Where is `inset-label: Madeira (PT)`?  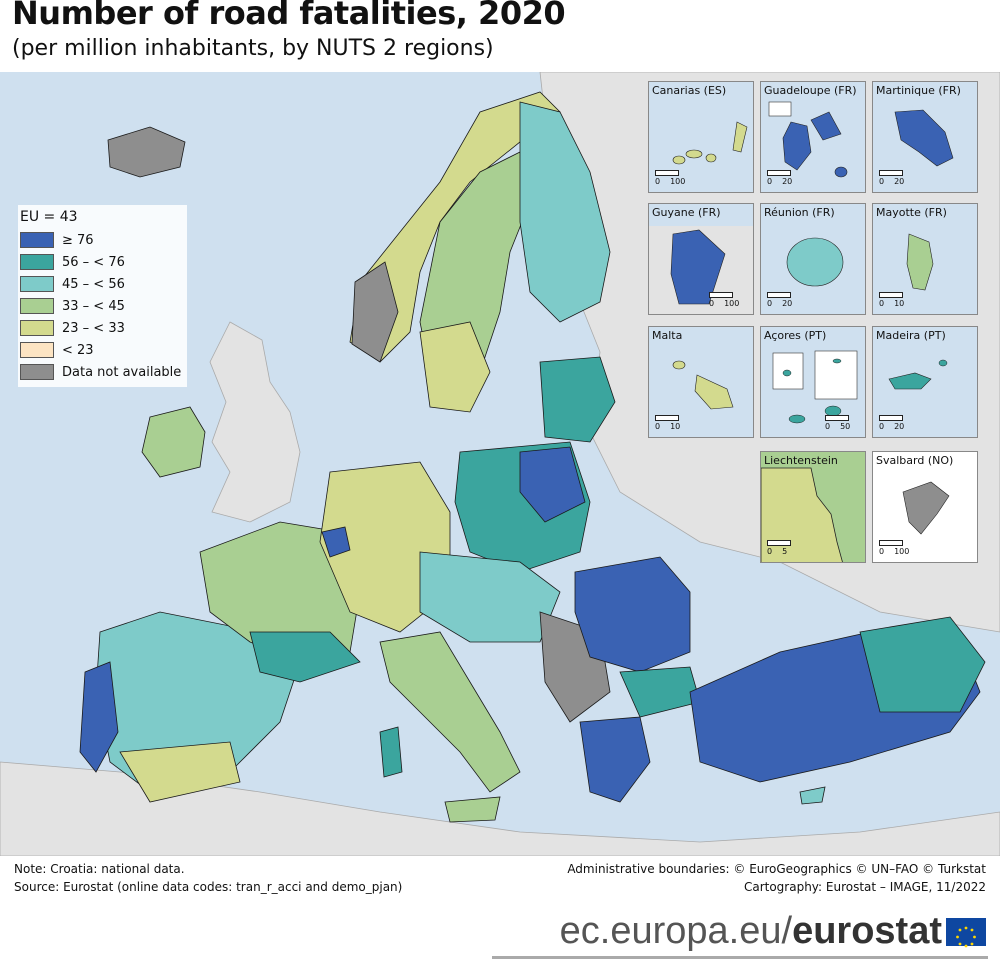 inset-label: Madeira (PT) is located at coordinates (911, 335).